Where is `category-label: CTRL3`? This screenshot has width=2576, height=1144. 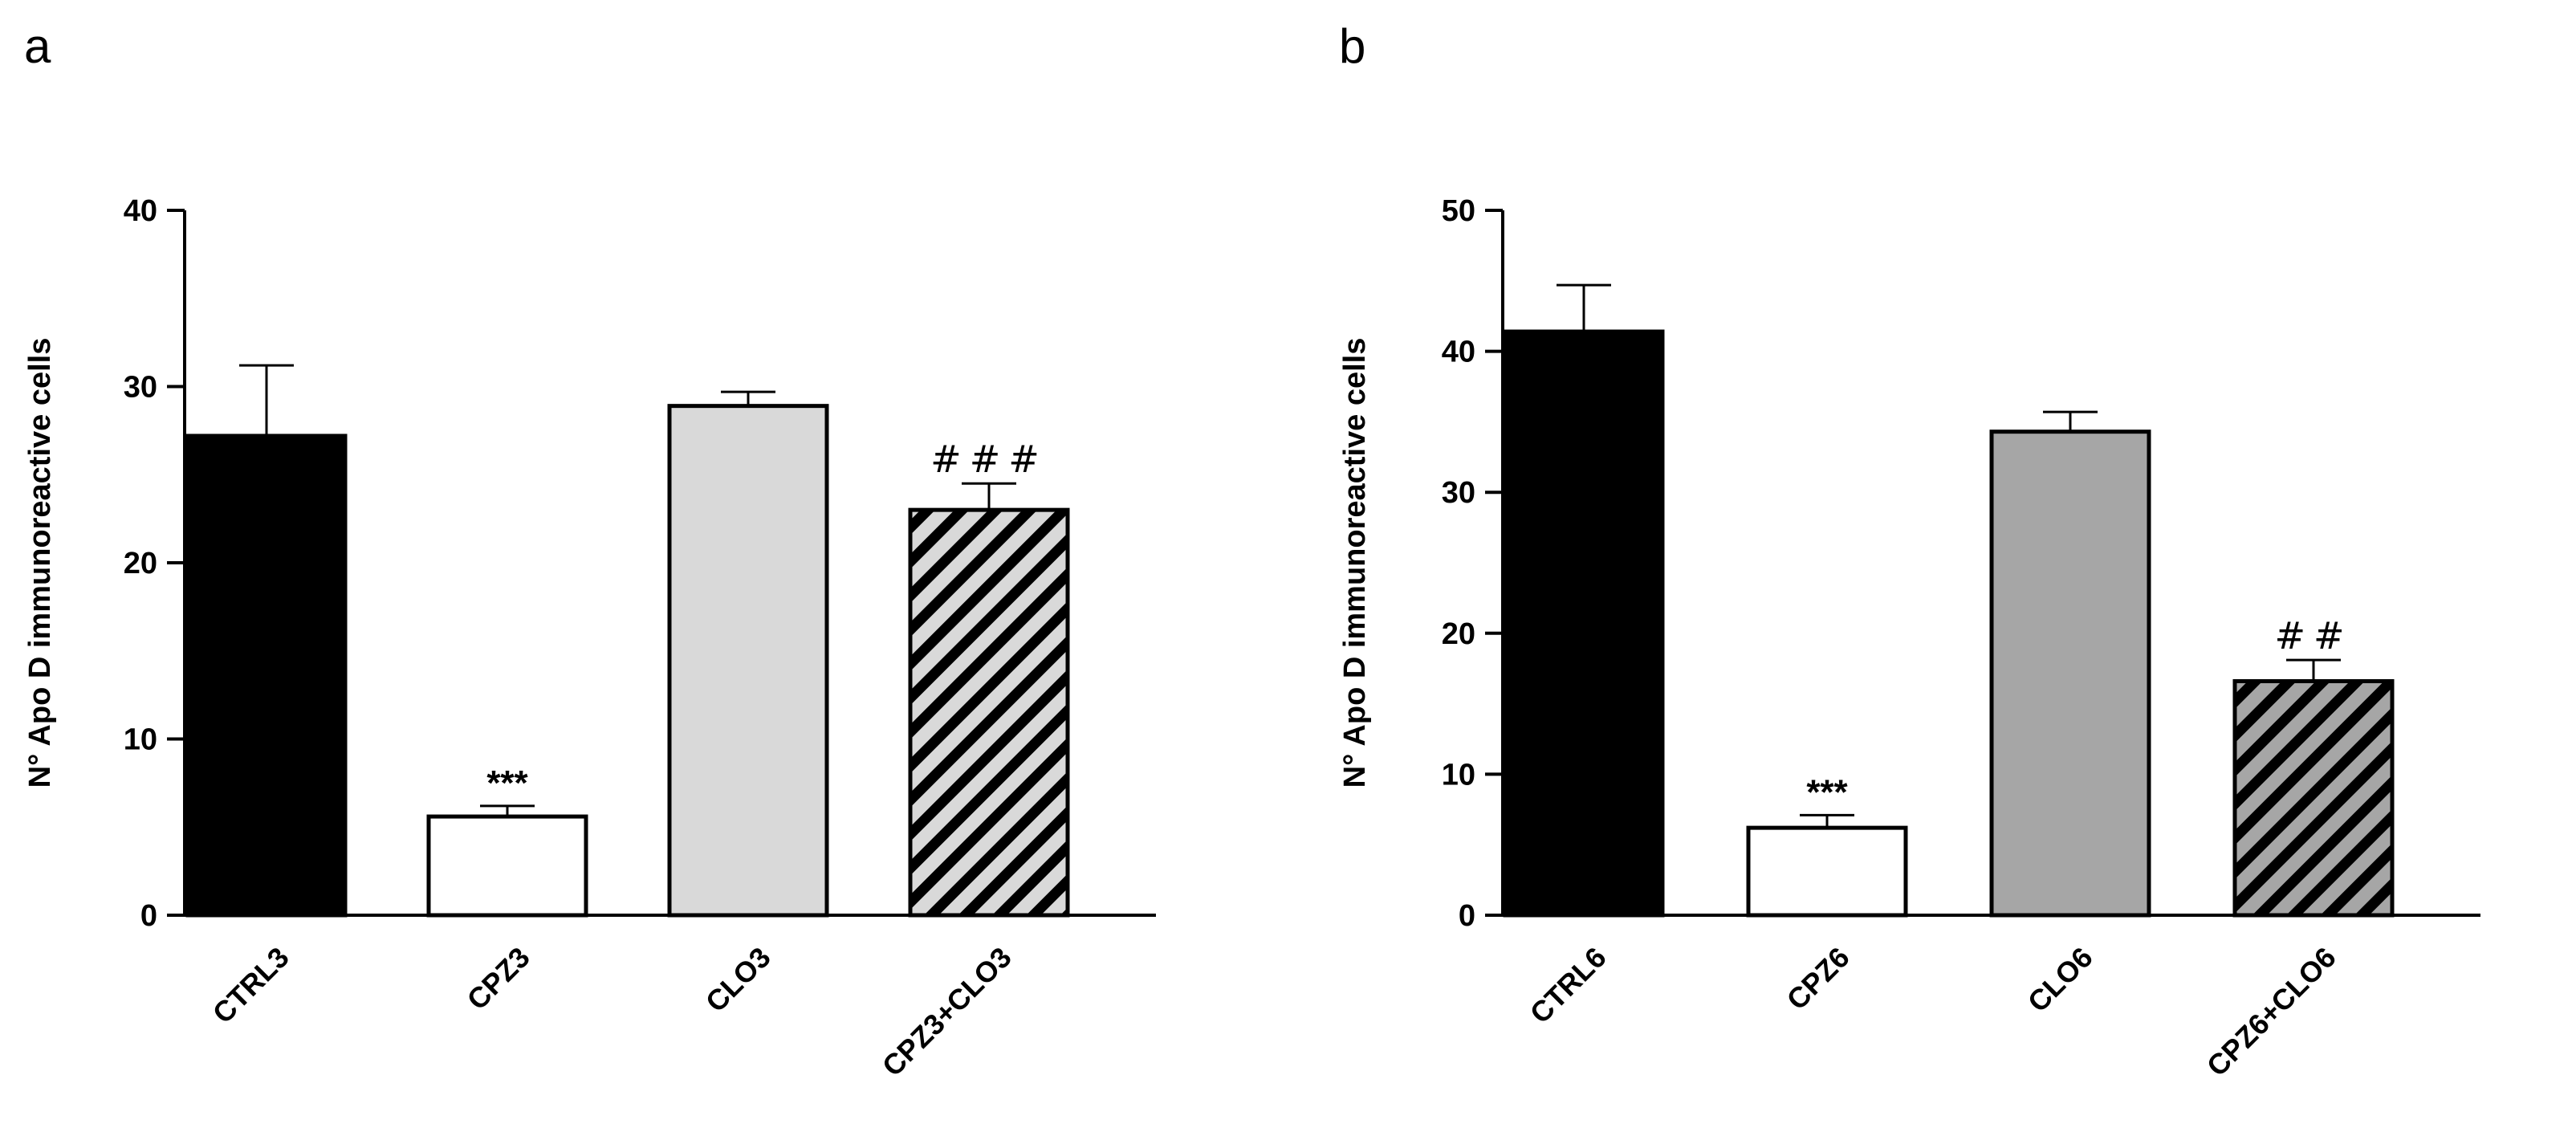
category-label: CTRL3 is located at coordinates (250, 985).